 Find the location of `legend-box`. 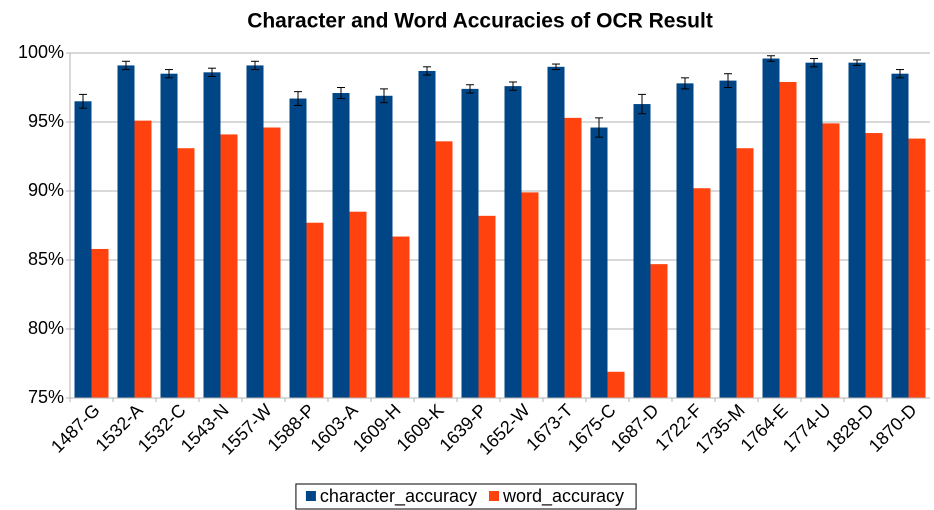

legend-box is located at coordinates (466, 496).